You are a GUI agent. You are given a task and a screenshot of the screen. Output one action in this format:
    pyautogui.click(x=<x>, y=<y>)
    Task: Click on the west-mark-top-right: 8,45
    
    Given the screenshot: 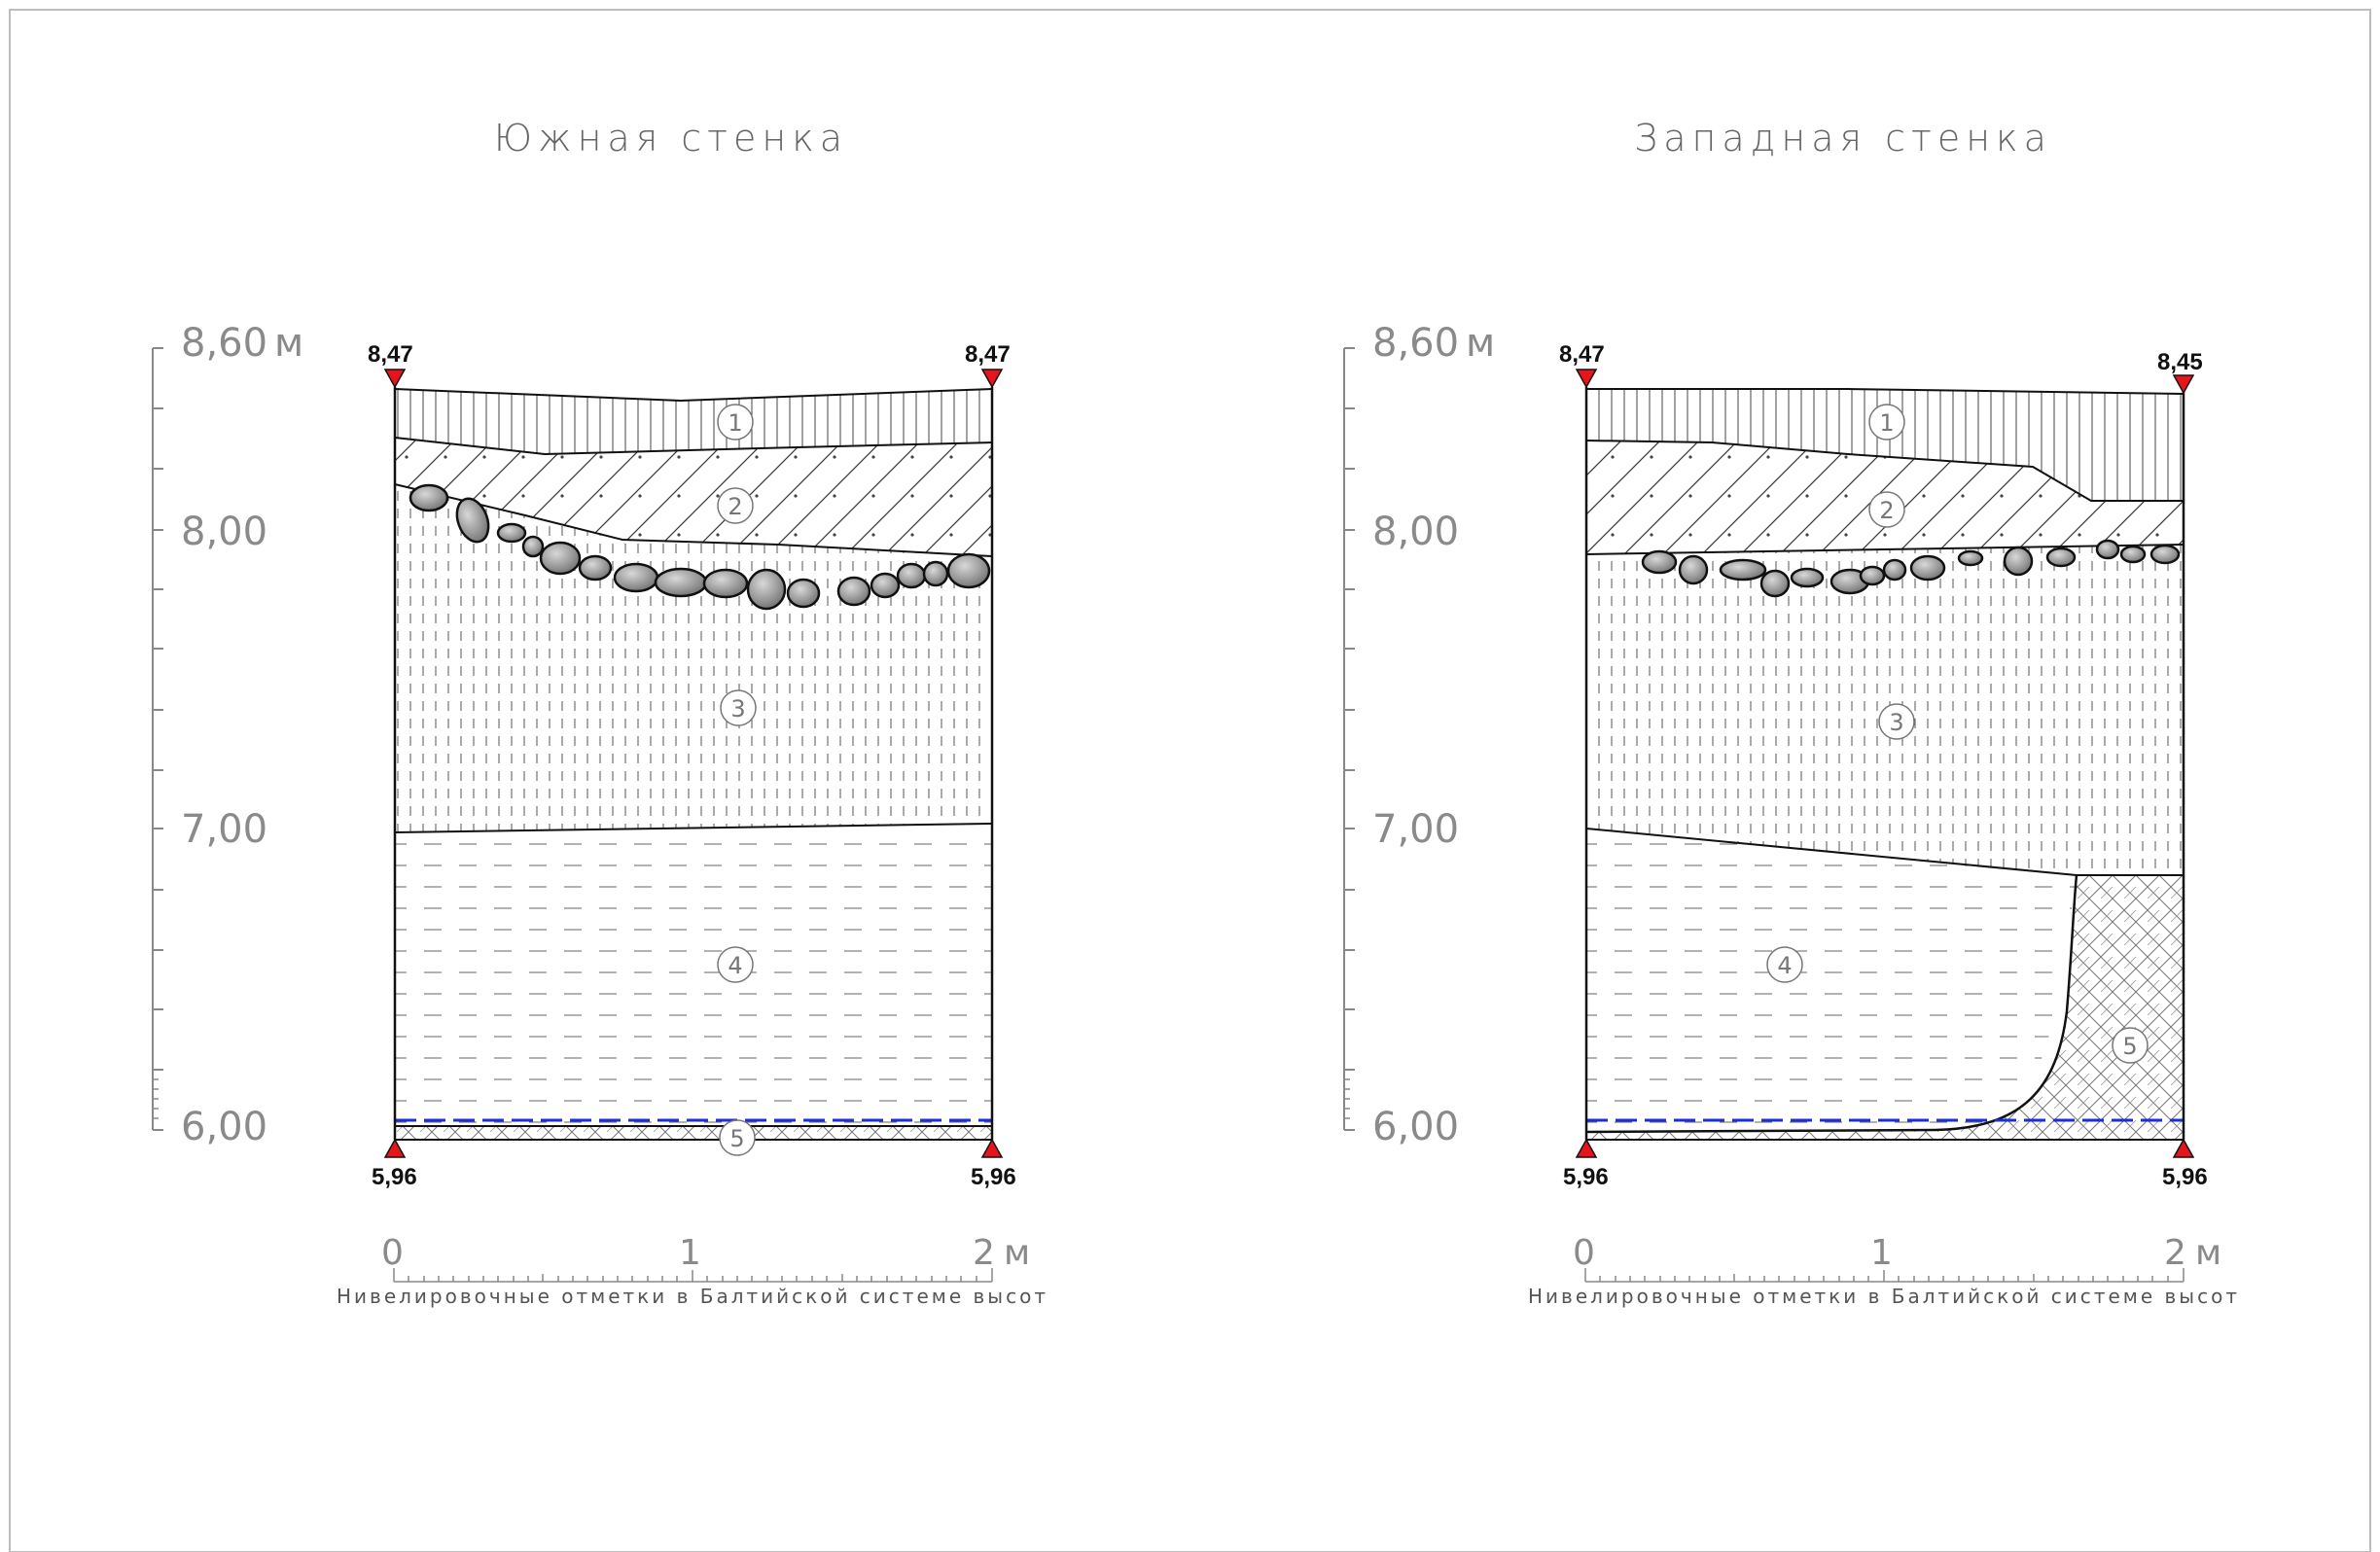 What is the action you would take?
    pyautogui.click(x=2180, y=362)
    